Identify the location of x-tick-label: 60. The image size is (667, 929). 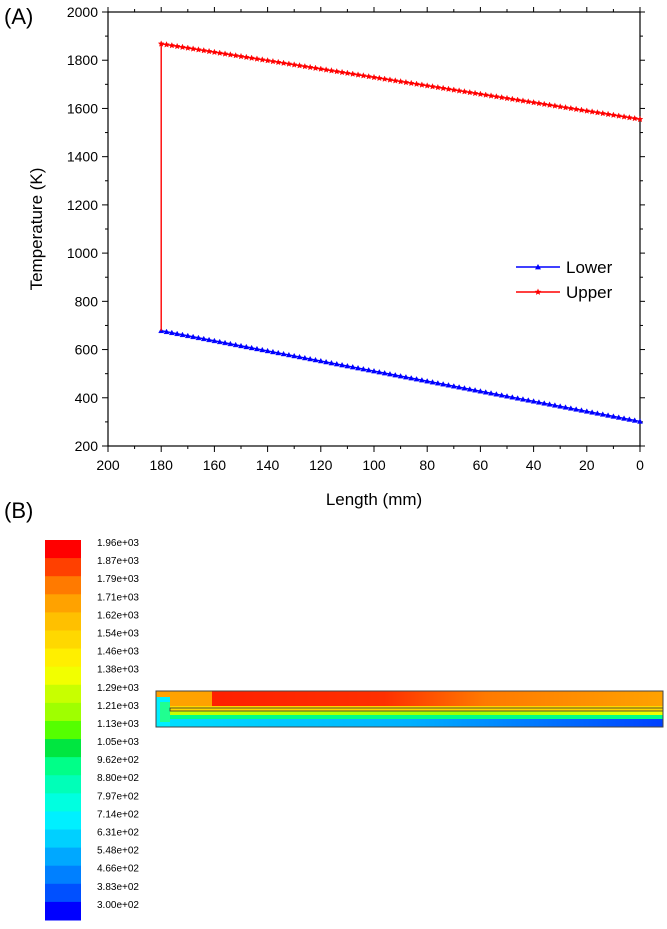
(481, 465).